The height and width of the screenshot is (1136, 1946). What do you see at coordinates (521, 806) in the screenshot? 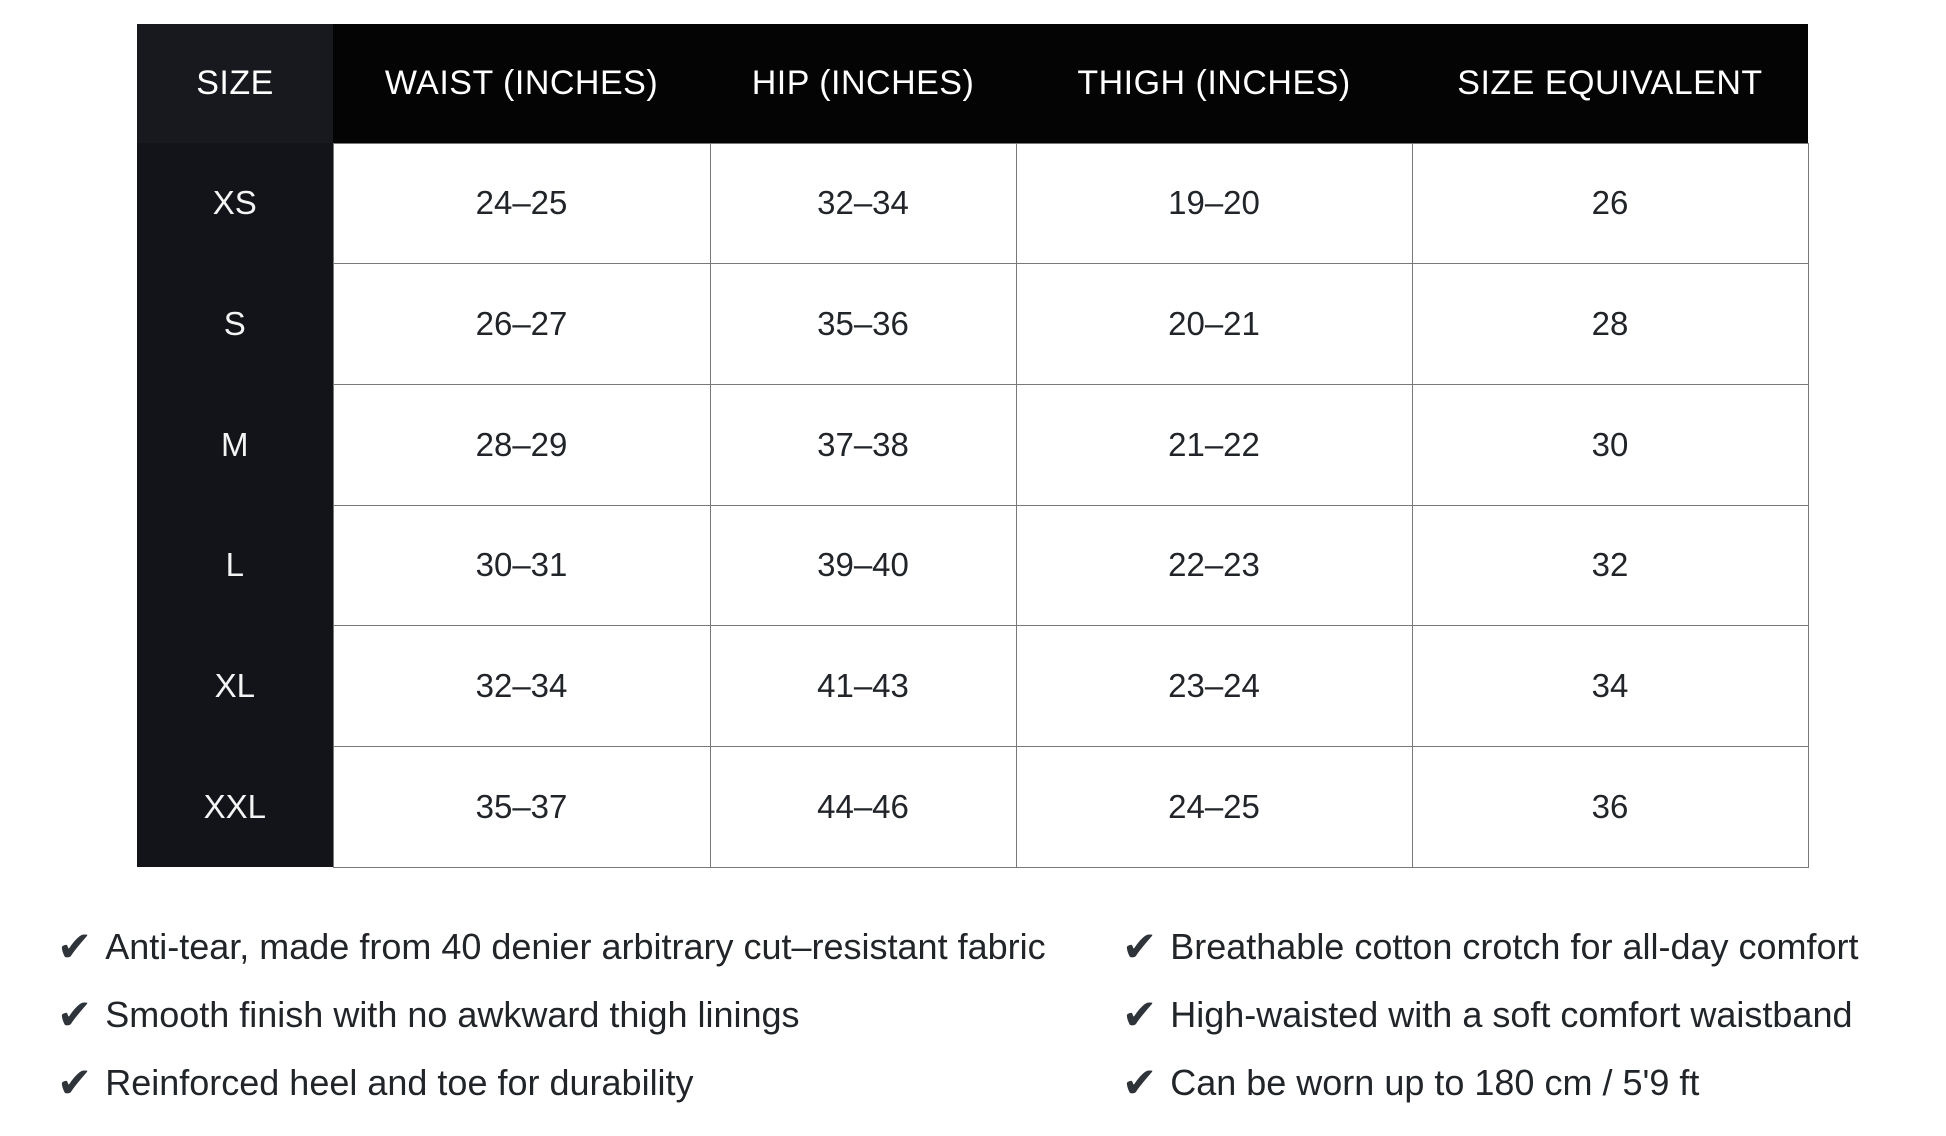
I see `waist-value: 35–37` at bounding box center [521, 806].